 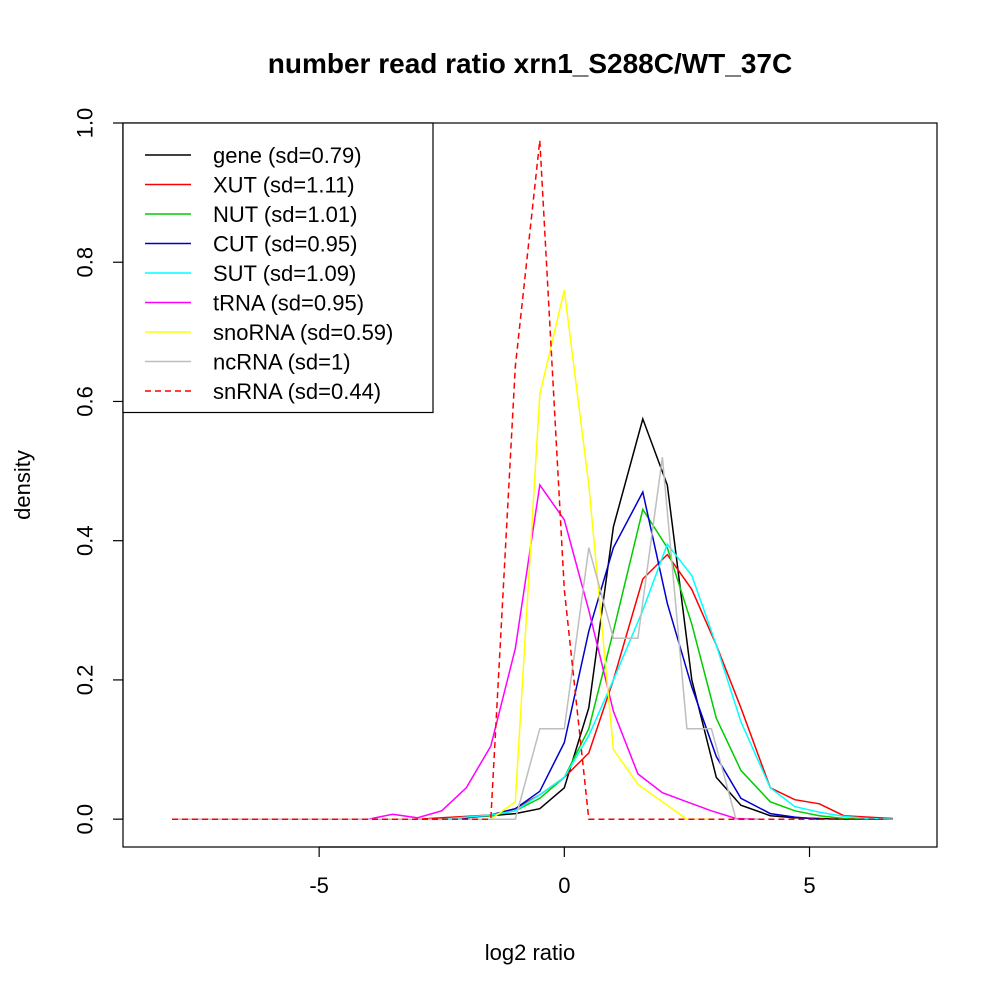 I want to click on legend-label: ncRNA (sd=1), so click(x=282, y=362).